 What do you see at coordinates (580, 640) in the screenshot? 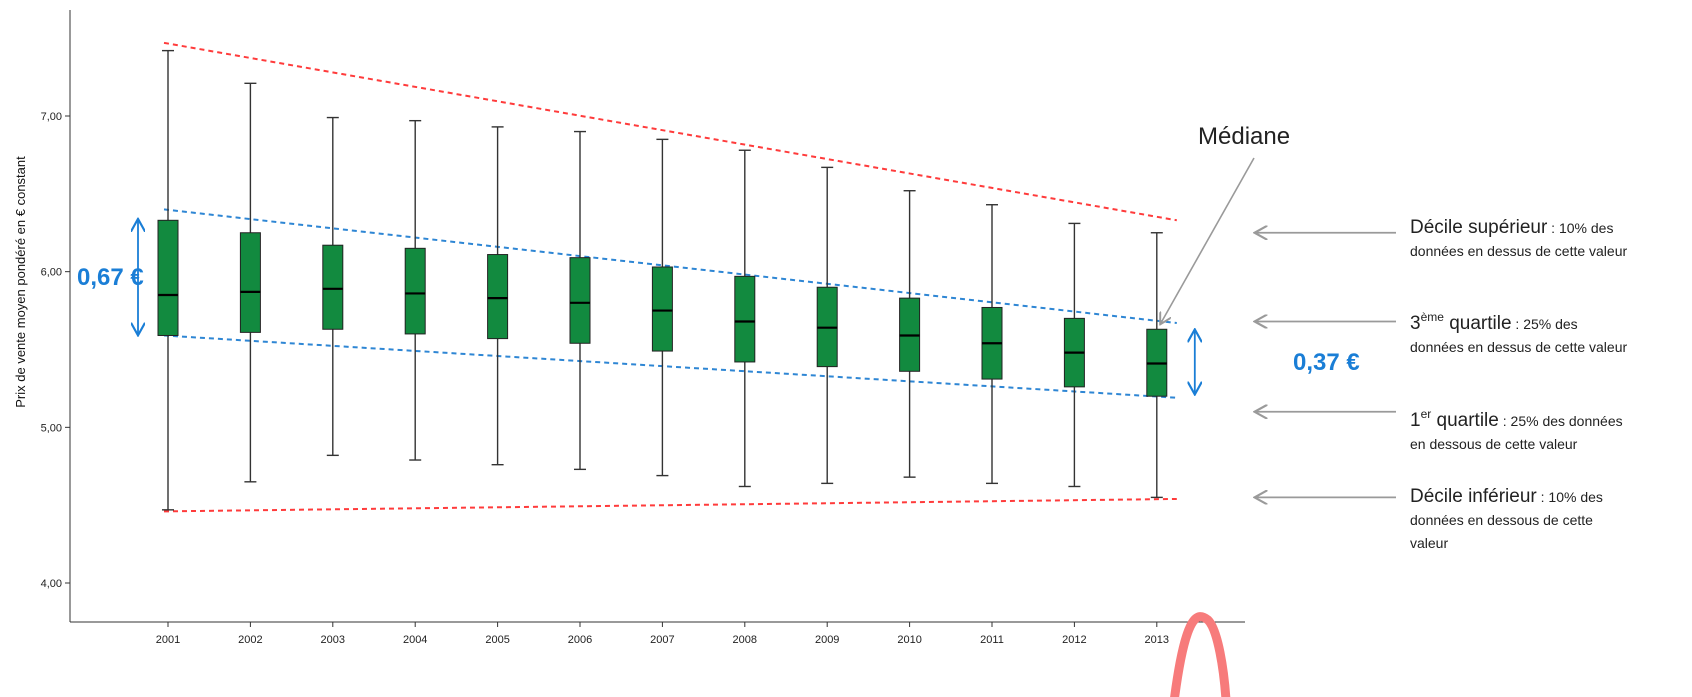
I see `x-tick-label: 2006` at bounding box center [580, 640].